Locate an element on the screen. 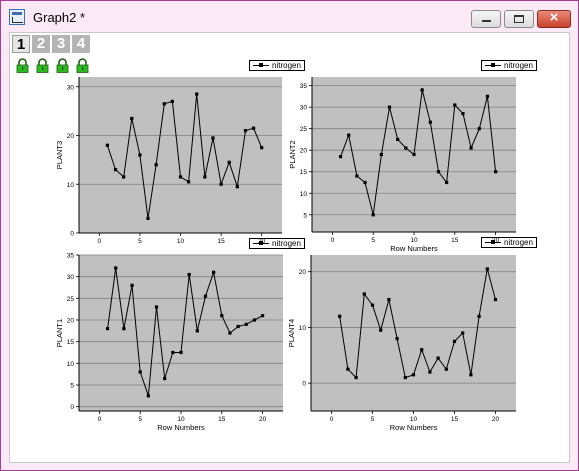 The image size is (579, 471). close-button: × is located at coordinates (554, 18).